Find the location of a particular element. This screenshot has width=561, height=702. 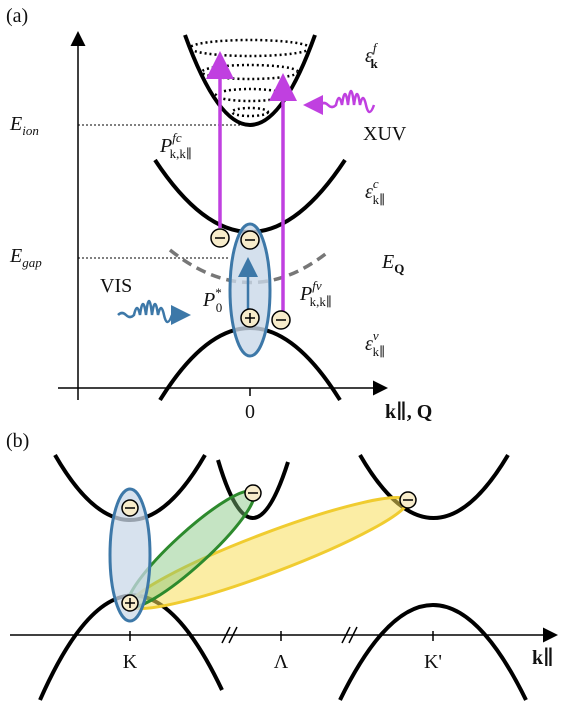

vis: VIS is located at coordinates (116, 286).